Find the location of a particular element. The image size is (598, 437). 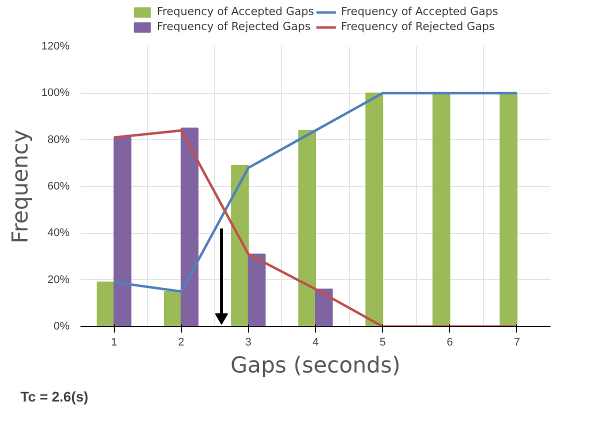

x-tick-label: 7 is located at coordinates (517, 342).